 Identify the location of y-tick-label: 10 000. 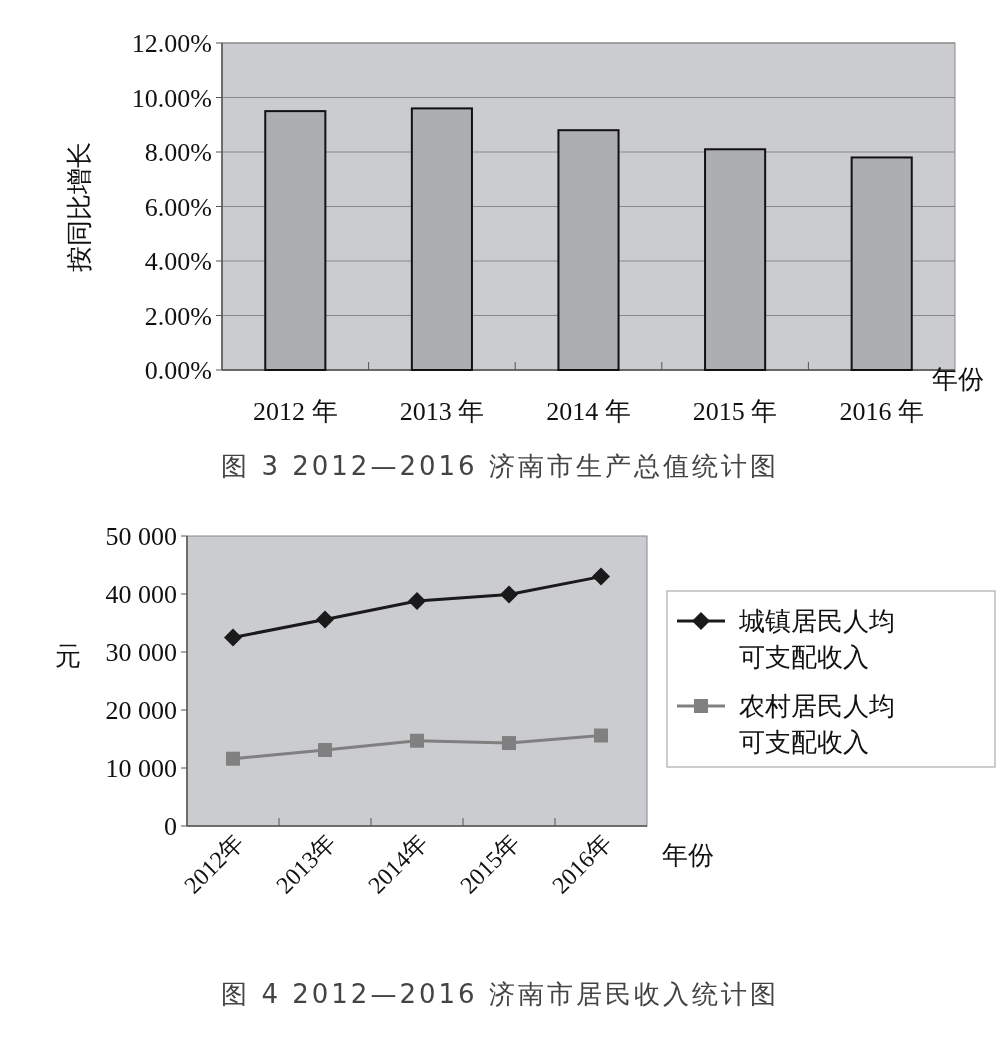
(141, 768).